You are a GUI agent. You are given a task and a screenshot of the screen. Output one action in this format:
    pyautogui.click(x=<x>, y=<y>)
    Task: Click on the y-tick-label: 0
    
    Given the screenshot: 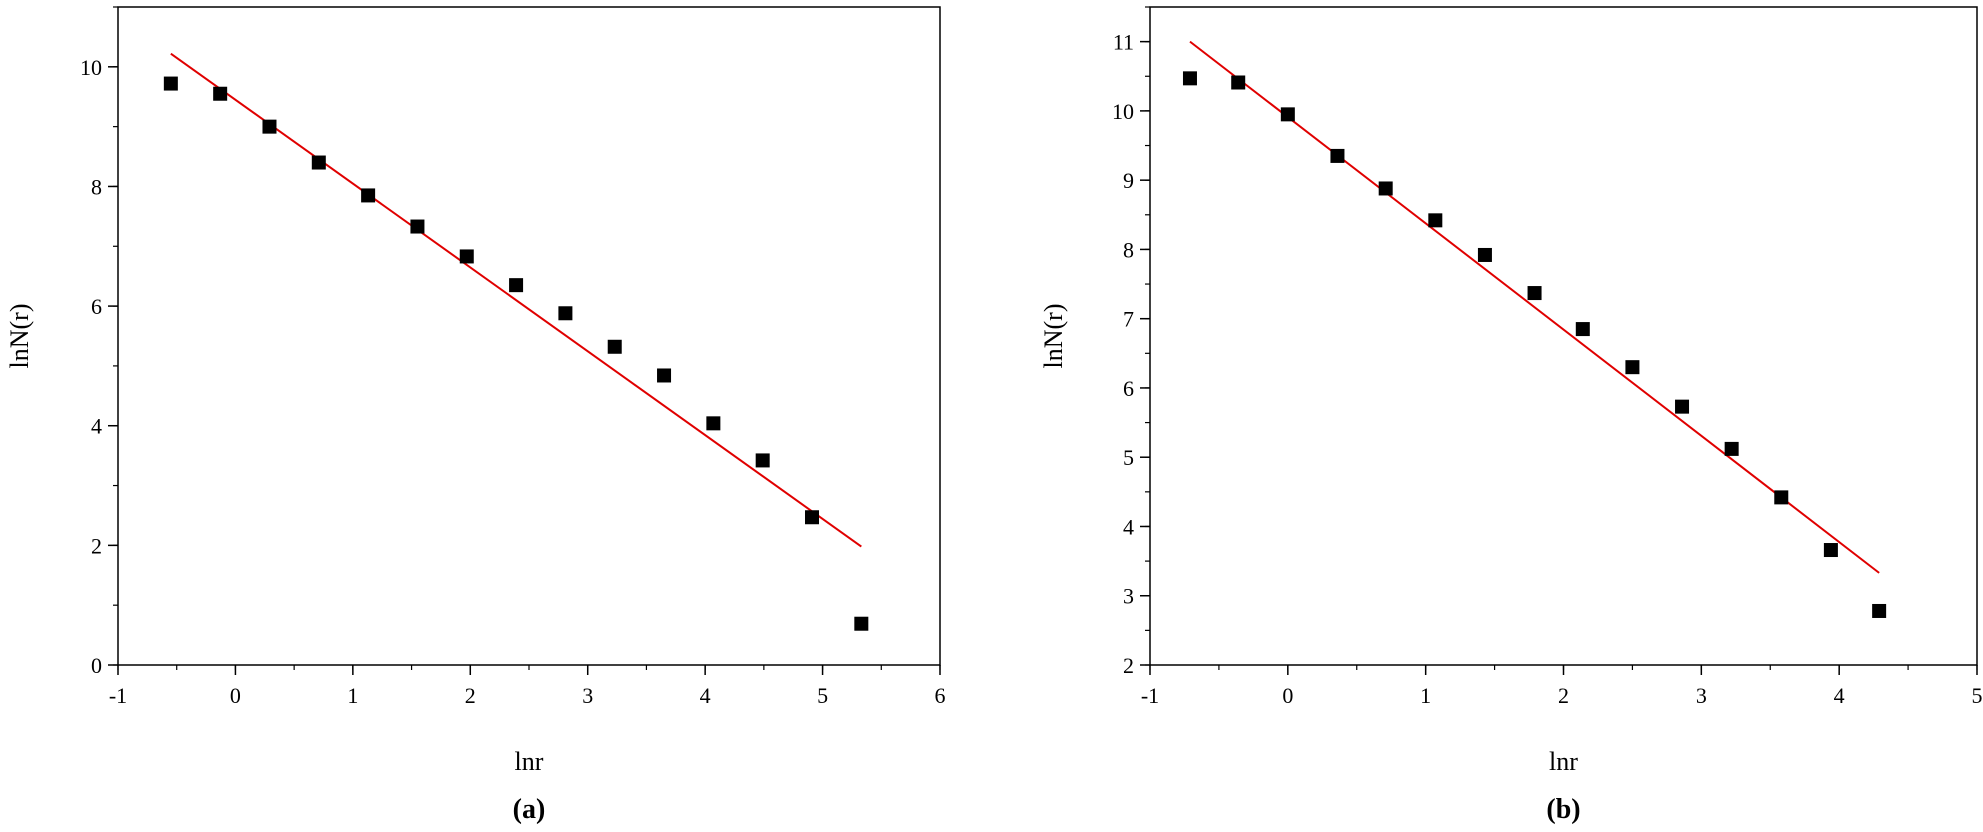 What is the action you would take?
    pyautogui.click(x=96, y=665)
    